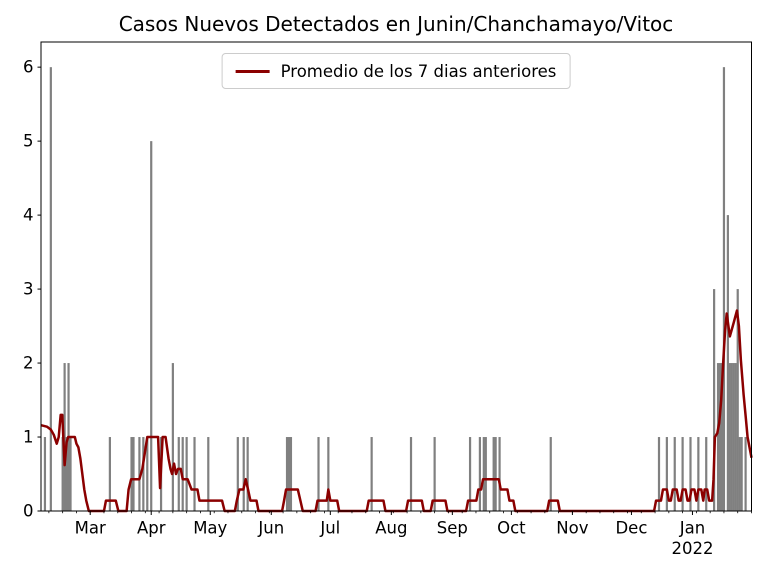  What do you see at coordinates (270, 528) in the screenshot?
I see `x-tick-label: Jun` at bounding box center [270, 528].